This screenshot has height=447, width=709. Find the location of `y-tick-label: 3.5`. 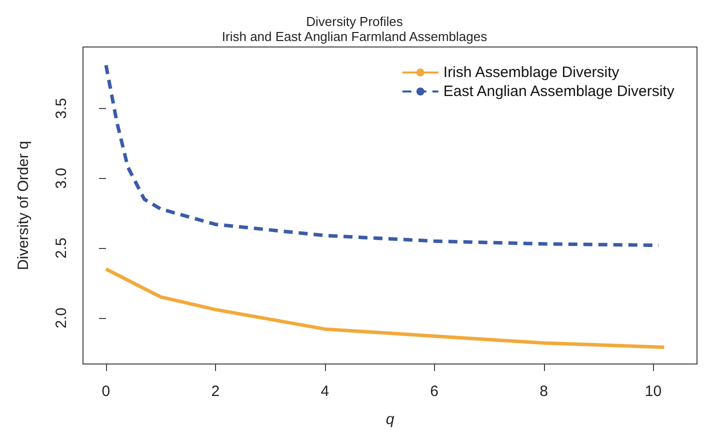

y-tick-label: 3.5 is located at coordinates (61, 108).